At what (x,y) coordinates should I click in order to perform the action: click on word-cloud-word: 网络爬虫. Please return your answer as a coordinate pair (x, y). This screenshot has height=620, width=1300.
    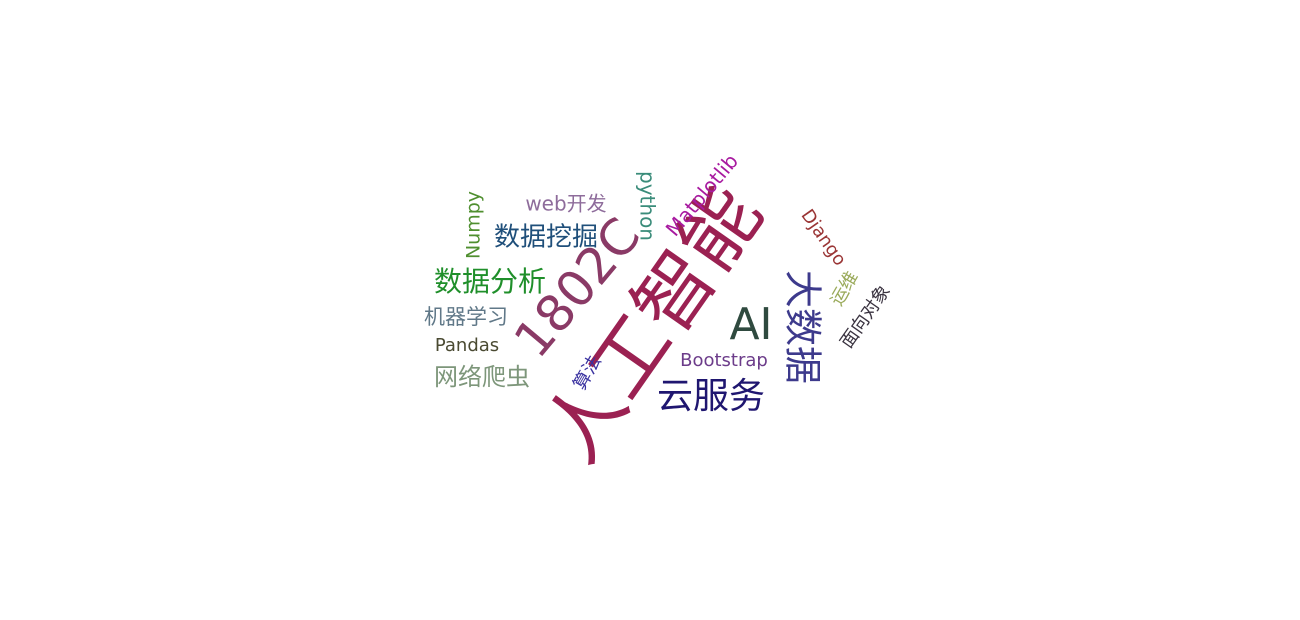
    Looking at the image, I should click on (482, 377).